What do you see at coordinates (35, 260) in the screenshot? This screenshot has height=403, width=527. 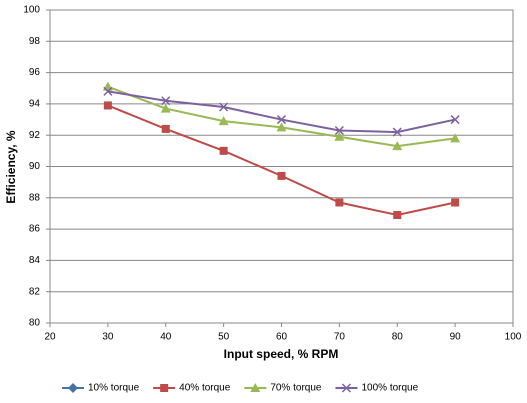 I see `y-tick-label: 84` at bounding box center [35, 260].